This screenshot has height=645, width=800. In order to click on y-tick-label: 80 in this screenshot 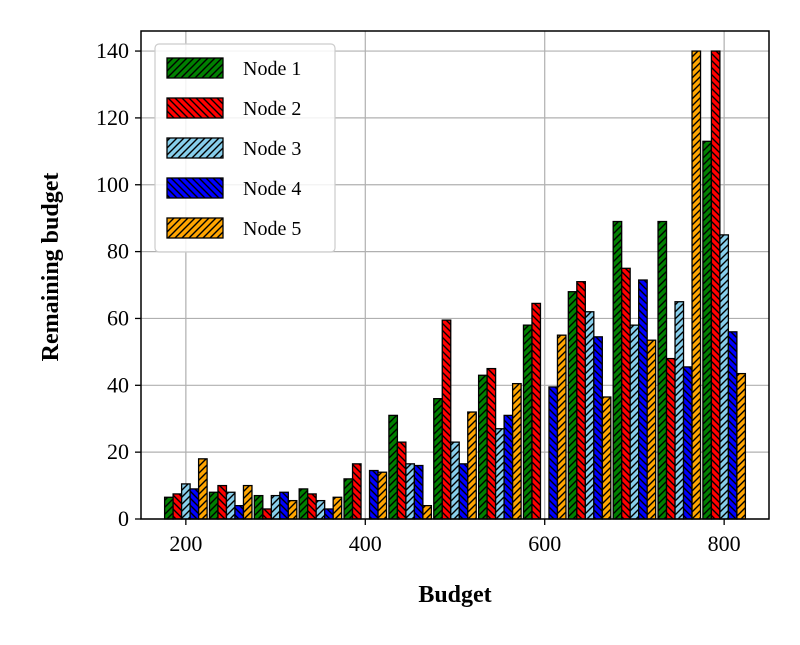, I will do `click(118, 251)`.